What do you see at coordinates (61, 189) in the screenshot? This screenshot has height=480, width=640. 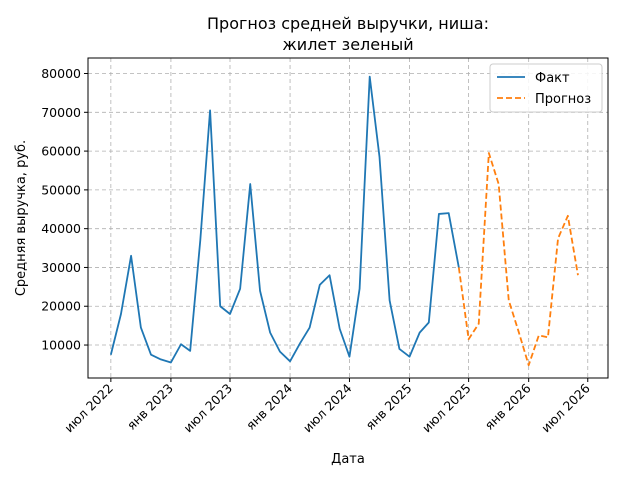 I see `y-tick-label: 50000` at bounding box center [61, 189].